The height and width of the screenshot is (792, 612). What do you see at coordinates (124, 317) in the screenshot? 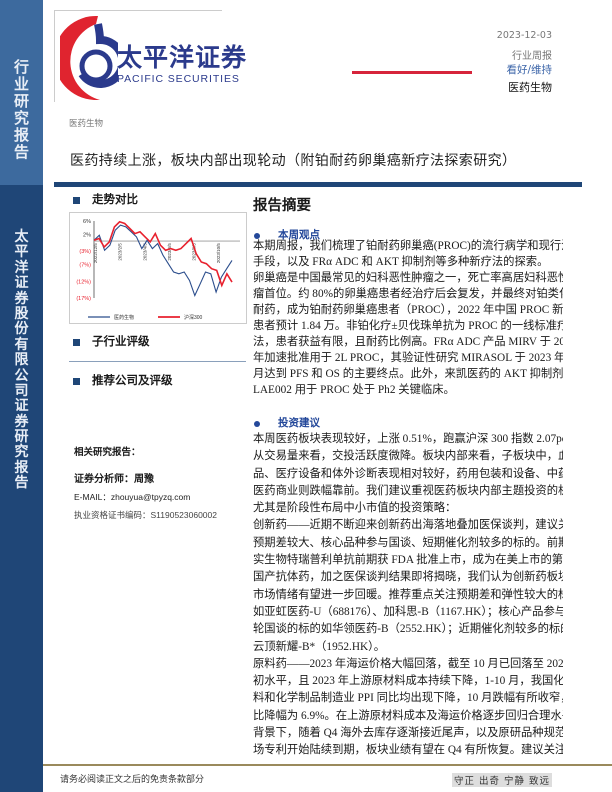
I see `legend-label: 医药生物` at bounding box center [124, 317].